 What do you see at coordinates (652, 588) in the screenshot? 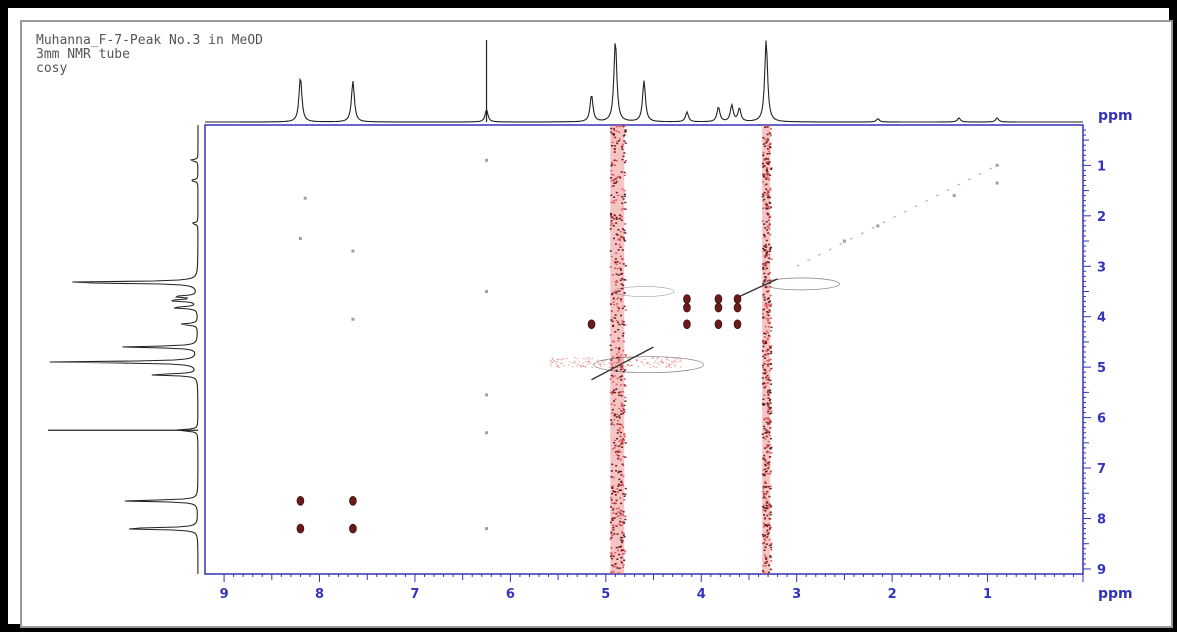
I see `x-axis: 9 8 7 6 5 4 3 2 1` at bounding box center [652, 588].